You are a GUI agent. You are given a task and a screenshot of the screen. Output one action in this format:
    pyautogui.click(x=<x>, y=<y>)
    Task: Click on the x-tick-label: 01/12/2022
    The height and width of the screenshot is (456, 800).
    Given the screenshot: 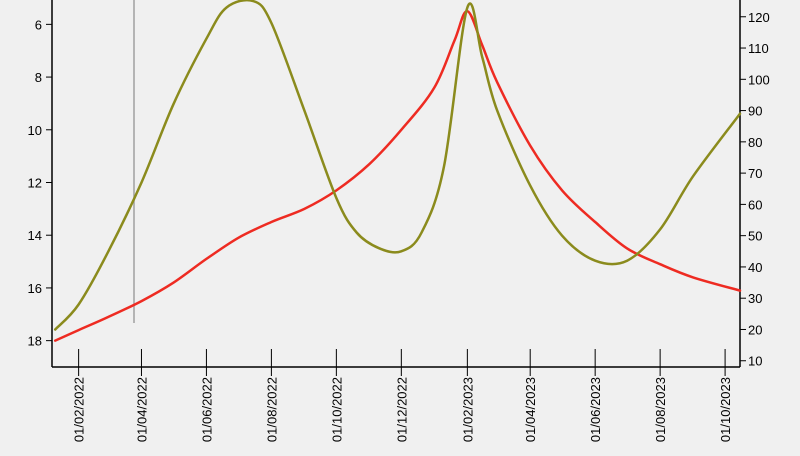 What is the action you would take?
    pyautogui.click(x=401, y=409)
    